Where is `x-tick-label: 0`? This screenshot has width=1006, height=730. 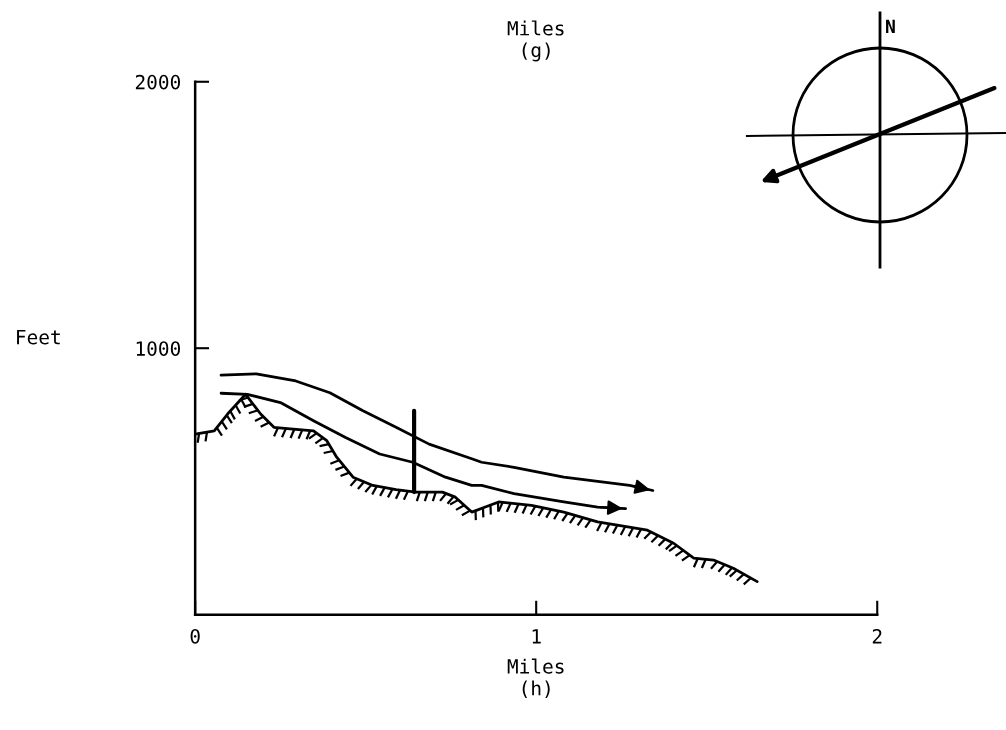
x-tick-label: 0 is located at coordinates (195, 636).